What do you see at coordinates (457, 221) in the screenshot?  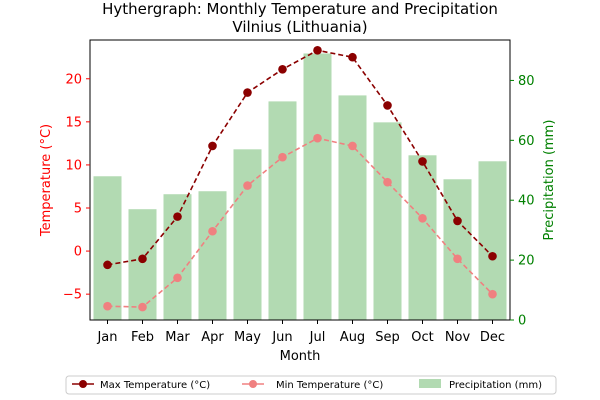 I see `max-temp-point-nov` at bounding box center [457, 221].